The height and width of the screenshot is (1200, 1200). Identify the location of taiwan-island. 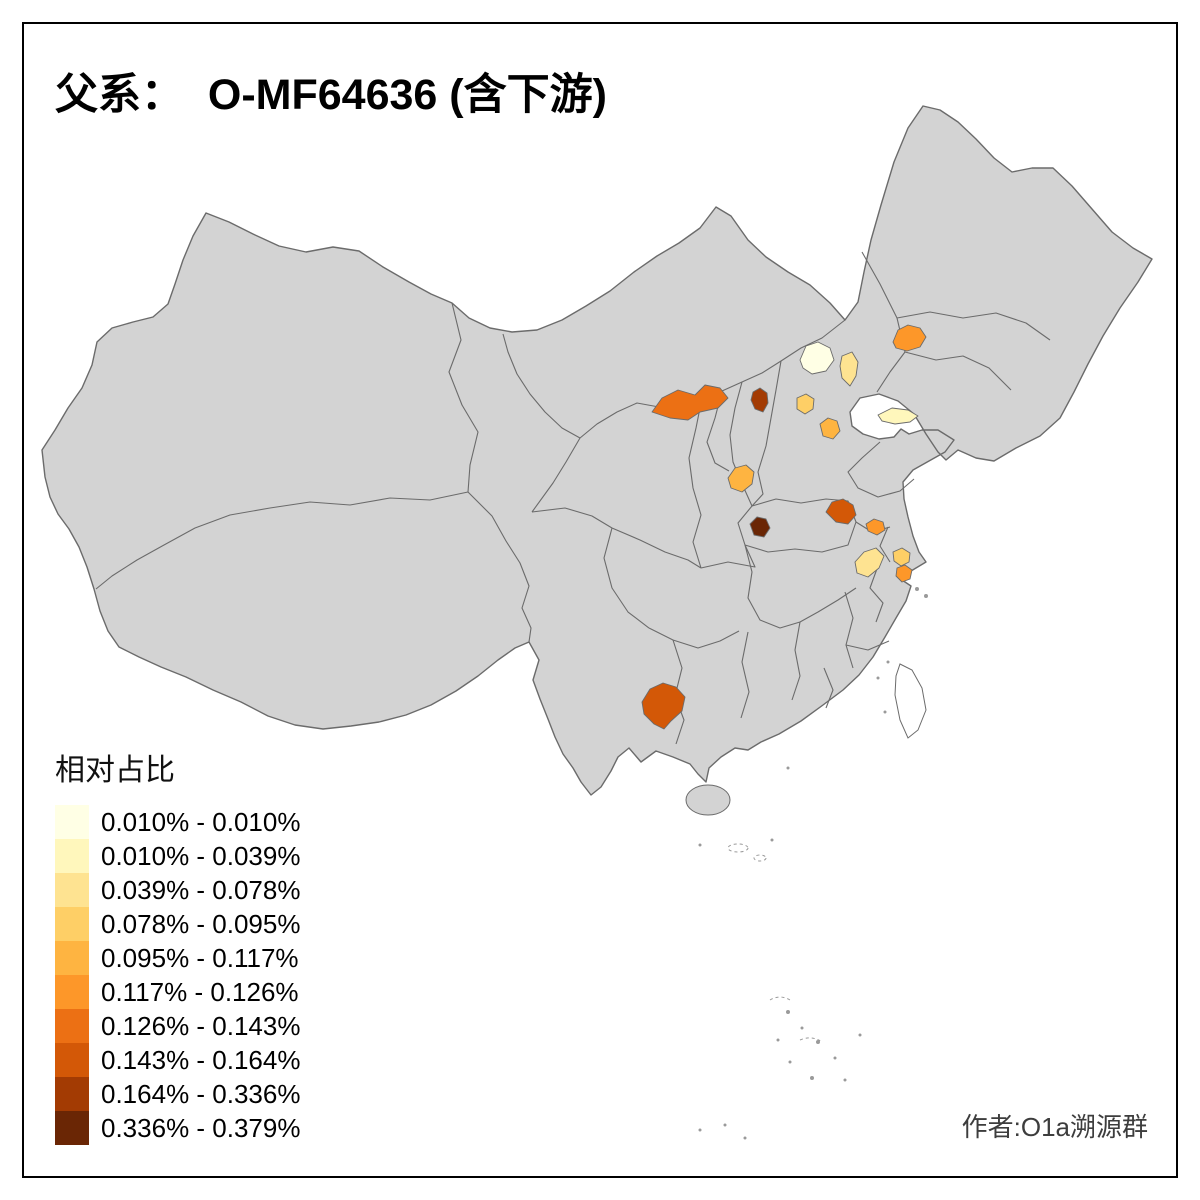
(910, 701).